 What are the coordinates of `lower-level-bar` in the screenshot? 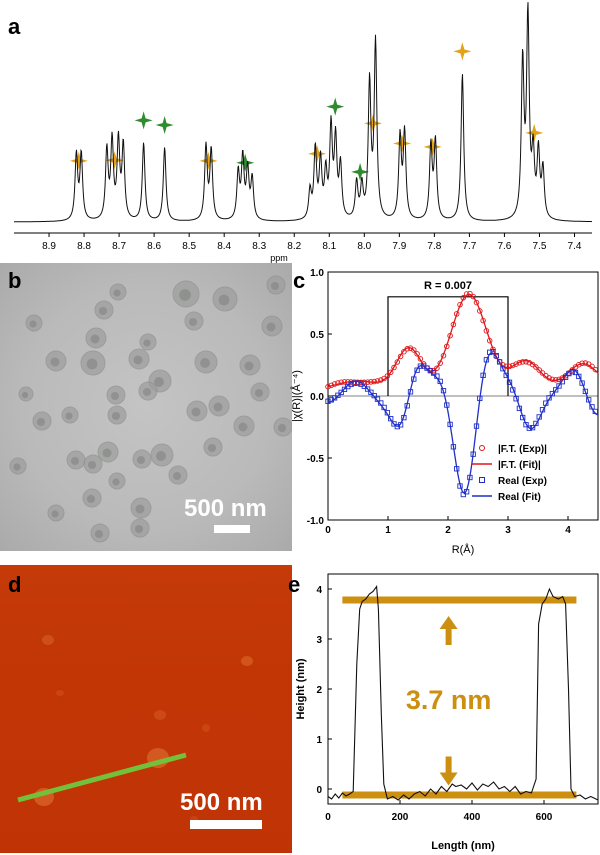 It's located at (459, 795).